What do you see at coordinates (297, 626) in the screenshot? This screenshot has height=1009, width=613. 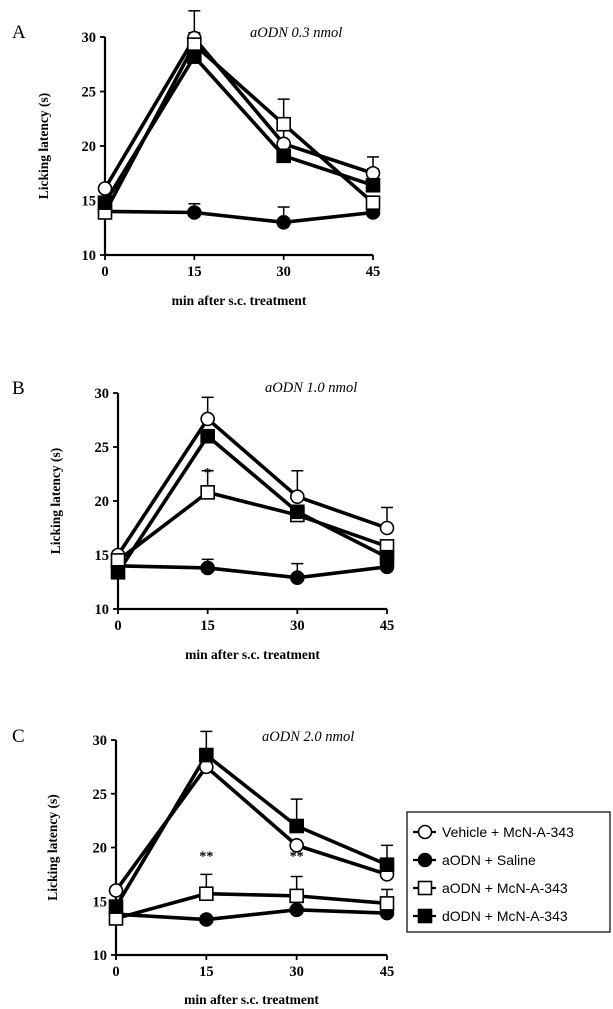 I see `x-tick-label: 30` at bounding box center [297, 626].